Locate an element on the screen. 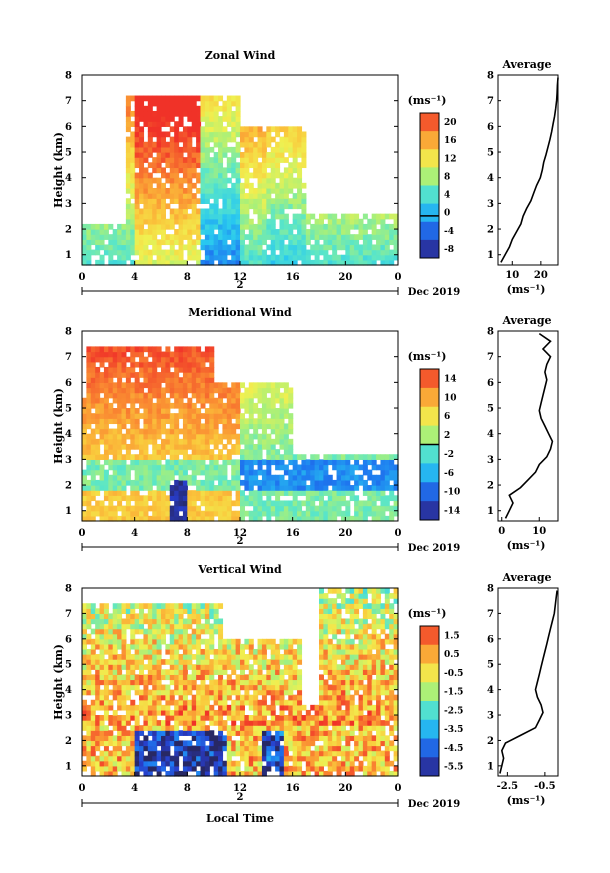  y-tick-label: 5 is located at coordinates (490, 153).